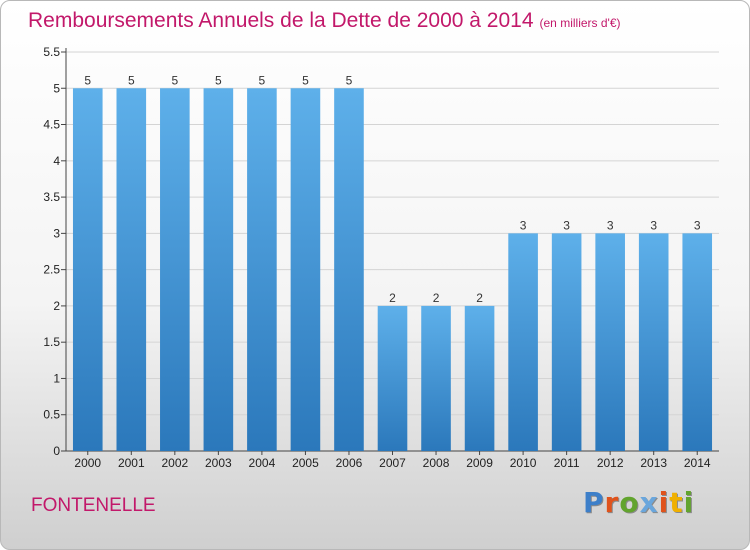  What do you see at coordinates (594, 502) in the screenshot?
I see `logo-letter: P` at bounding box center [594, 502].